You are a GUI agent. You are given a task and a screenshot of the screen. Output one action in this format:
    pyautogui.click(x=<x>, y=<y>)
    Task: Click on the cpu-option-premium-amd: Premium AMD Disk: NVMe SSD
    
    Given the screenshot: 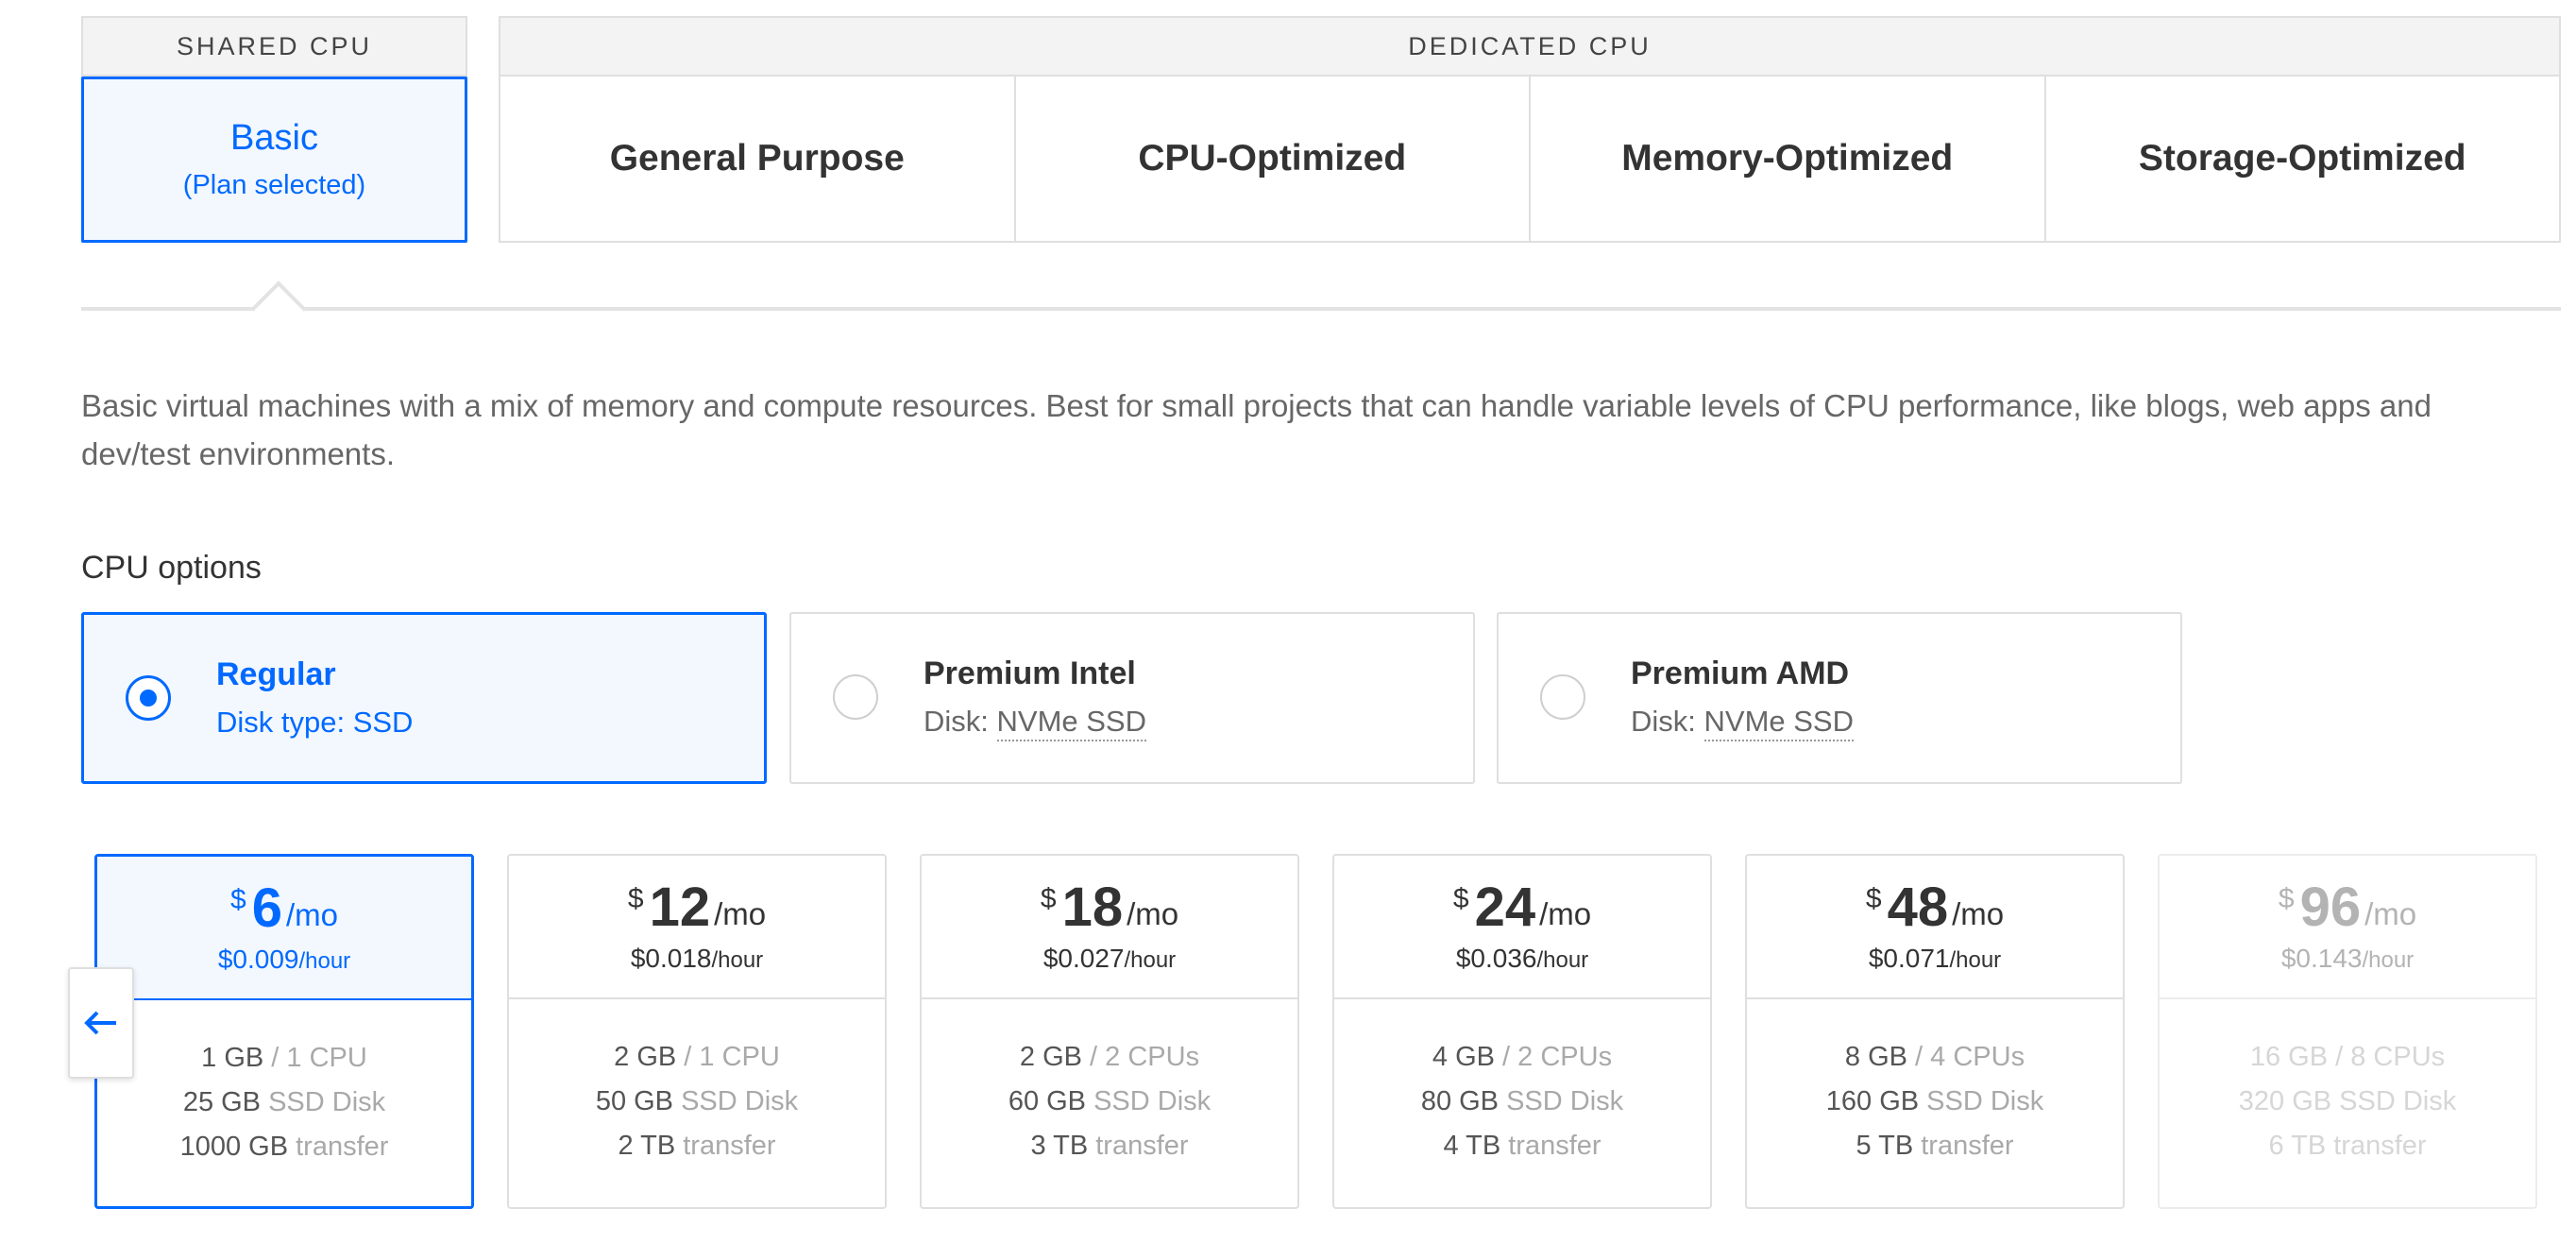 What is the action you would take?
    pyautogui.click(x=1839, y=698)
    